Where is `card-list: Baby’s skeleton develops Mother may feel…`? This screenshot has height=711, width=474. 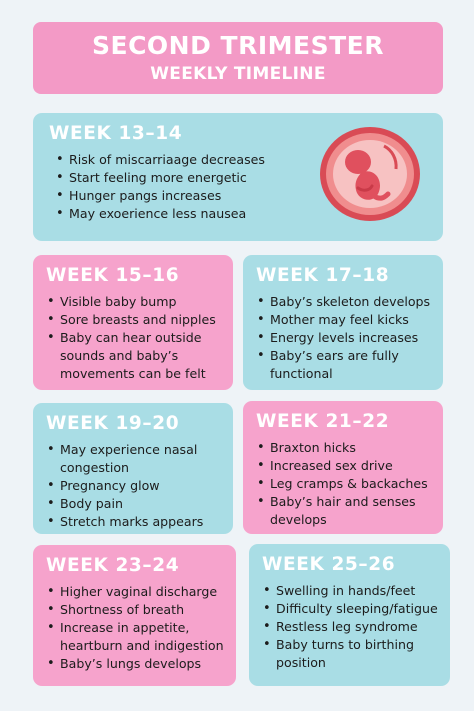 card-list: Baby’s skeleton develops Mother may feel… is located at coordinates (344, 338).